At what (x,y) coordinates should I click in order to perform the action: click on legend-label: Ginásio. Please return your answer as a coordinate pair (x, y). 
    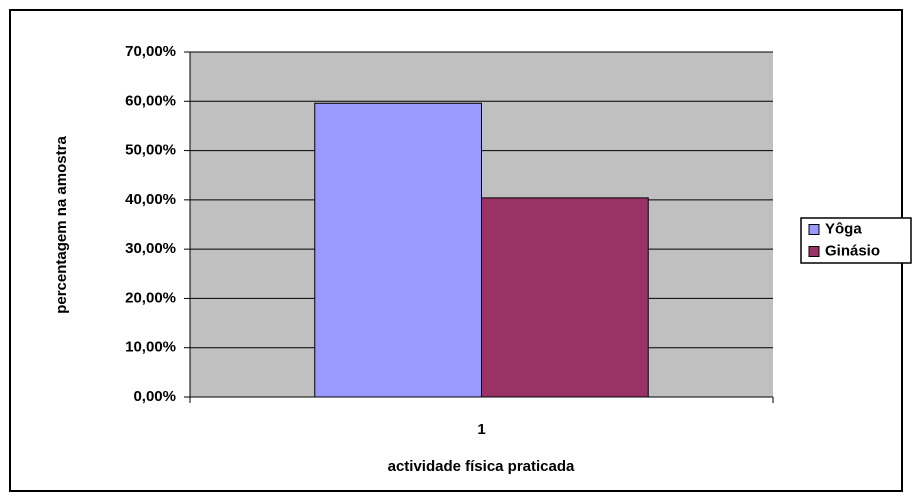
    Looking at the image, I should click on (852, 250).